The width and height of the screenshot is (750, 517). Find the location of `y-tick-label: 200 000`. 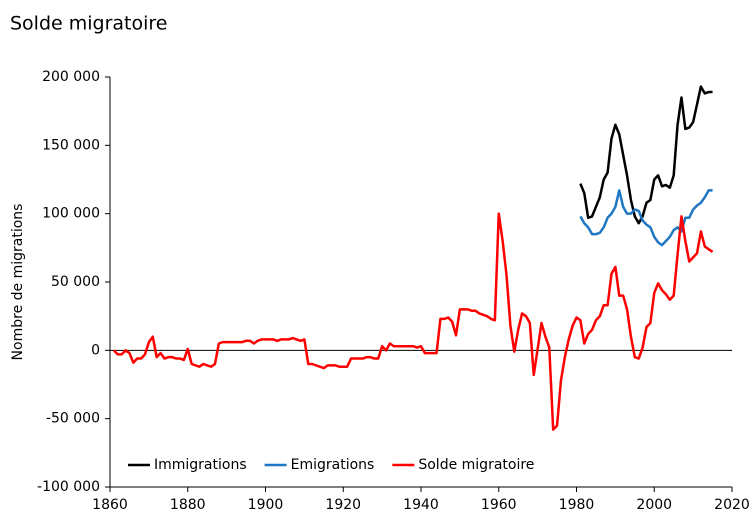

y-tick-label: 200 000 is located at coordinates (71, 77).